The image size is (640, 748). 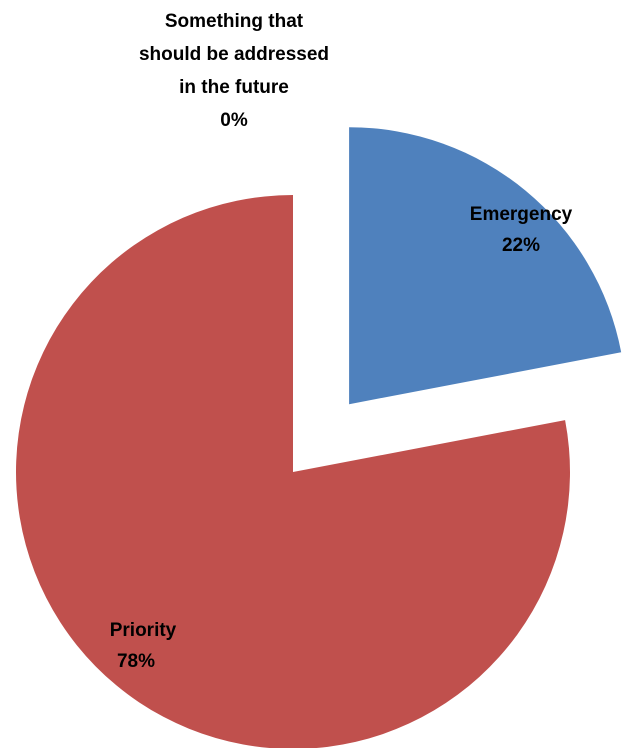 What do you see at coordinates (521, 214) in the screenshot?
I see `slice-label-emergency: Emergency` at bounding box center [521, 214].